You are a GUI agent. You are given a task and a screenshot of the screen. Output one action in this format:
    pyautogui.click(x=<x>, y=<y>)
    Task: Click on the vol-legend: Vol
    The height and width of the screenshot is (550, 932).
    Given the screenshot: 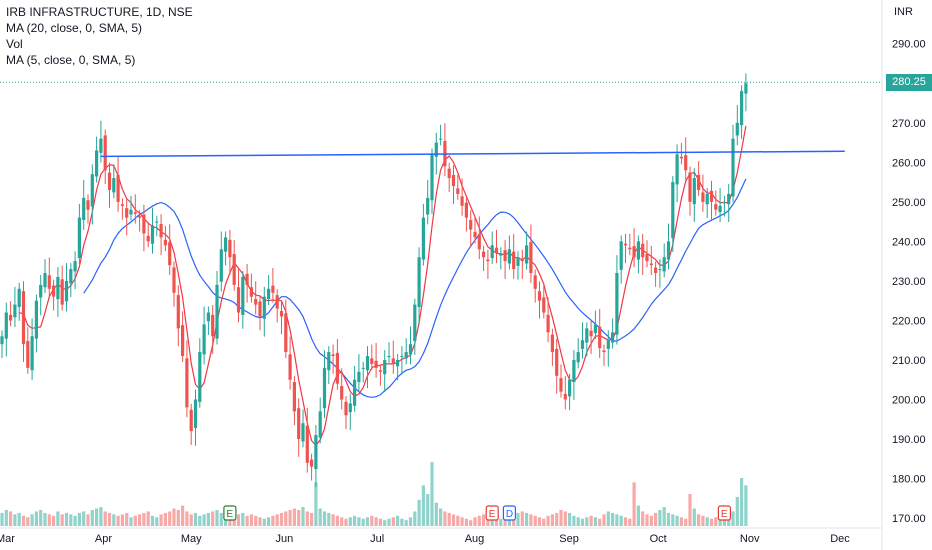 What is the action you would take?
    pyautogui.click(x=14, y=44)
    